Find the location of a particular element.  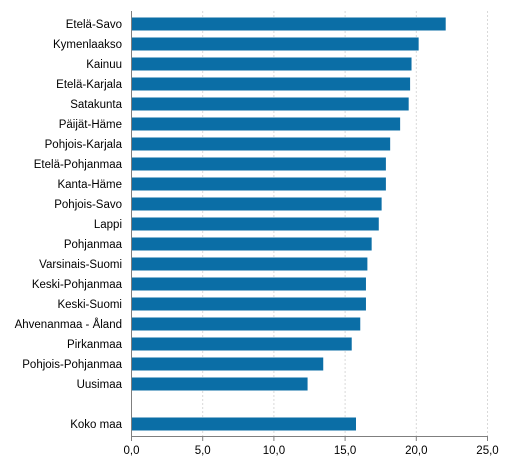

x-tick-label-2: 10,0 is located at coordinates (274, 451).